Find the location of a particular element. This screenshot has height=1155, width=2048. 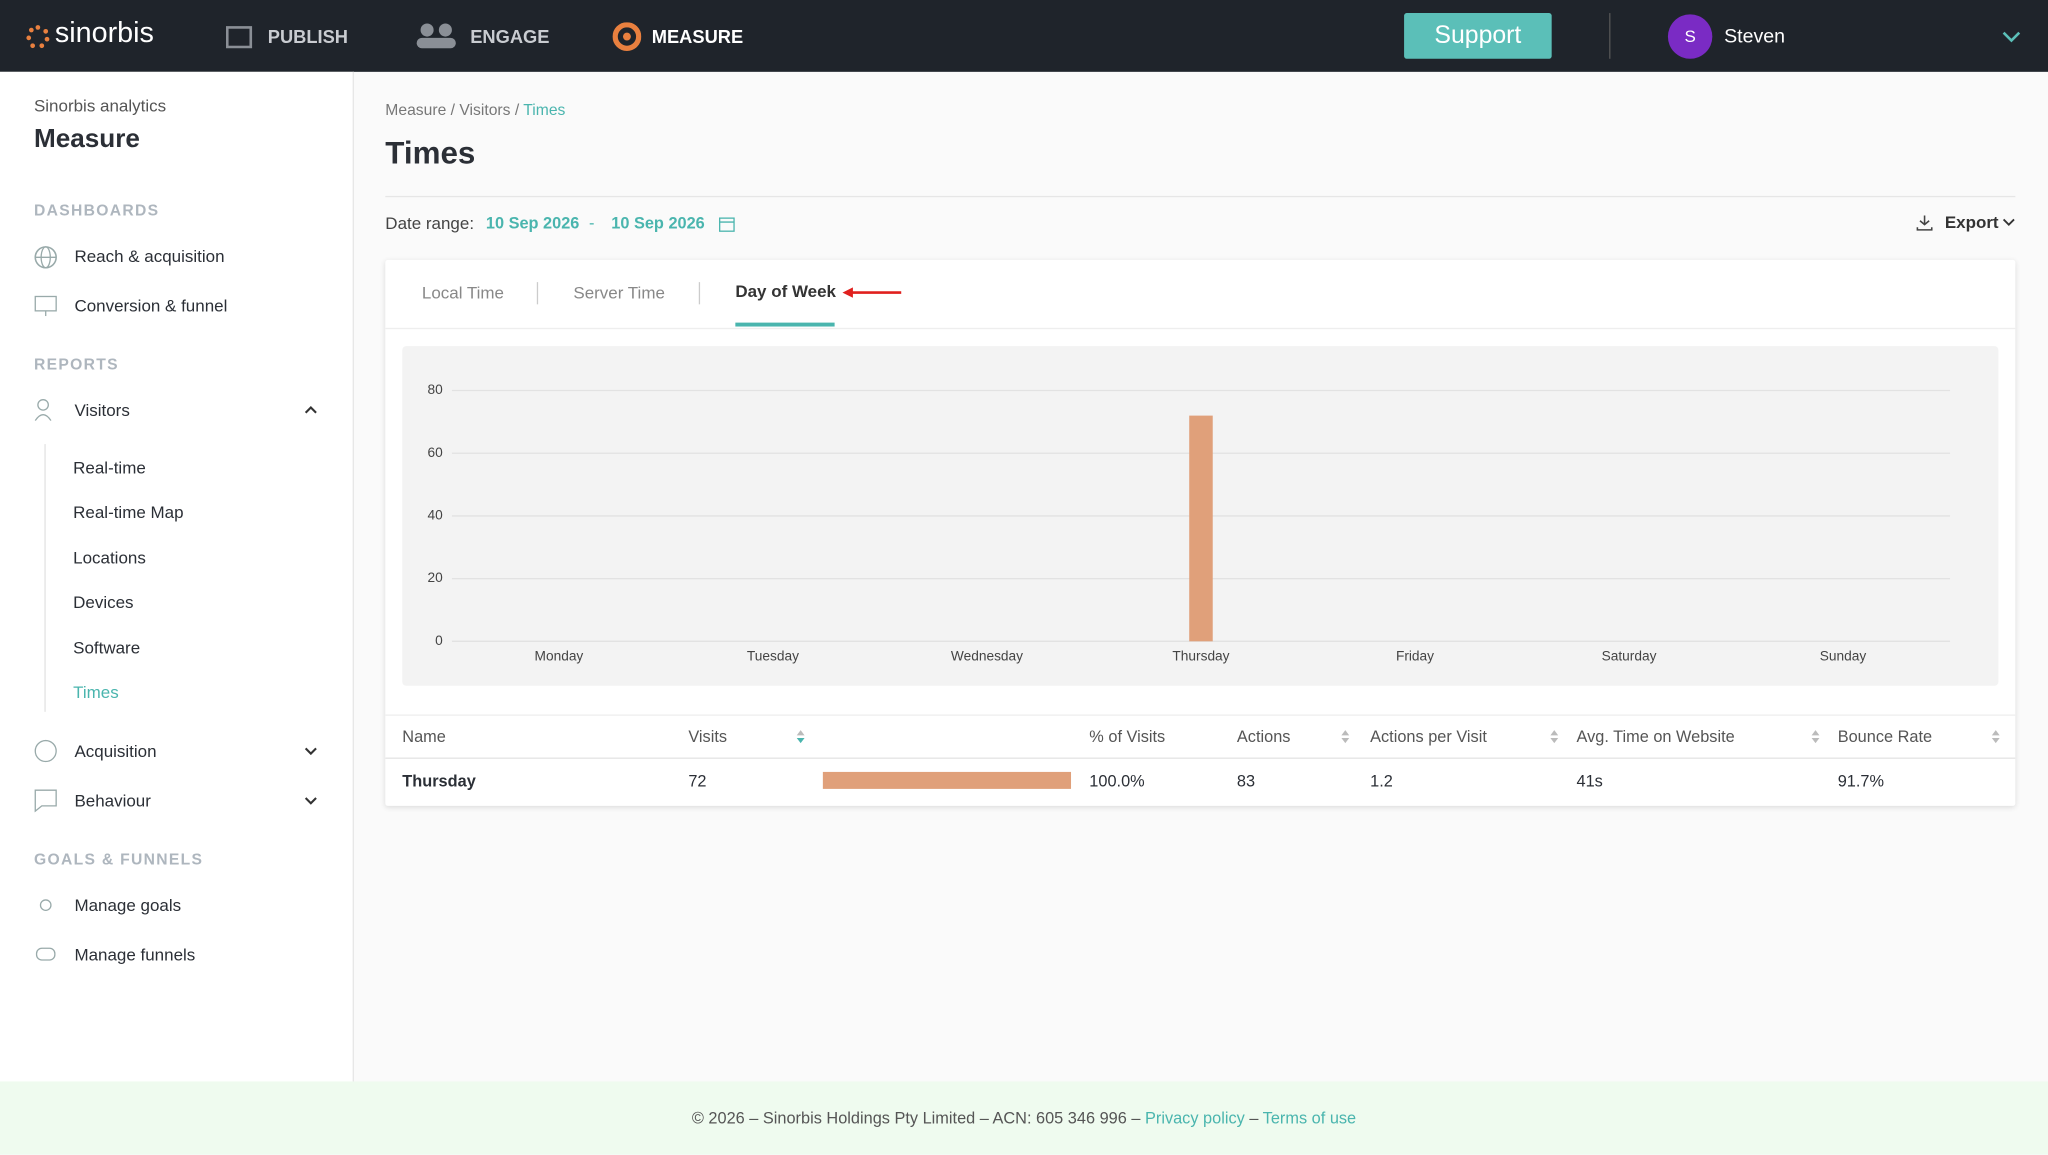

sidebar-title: Measure is located at coordinates (86, 139).